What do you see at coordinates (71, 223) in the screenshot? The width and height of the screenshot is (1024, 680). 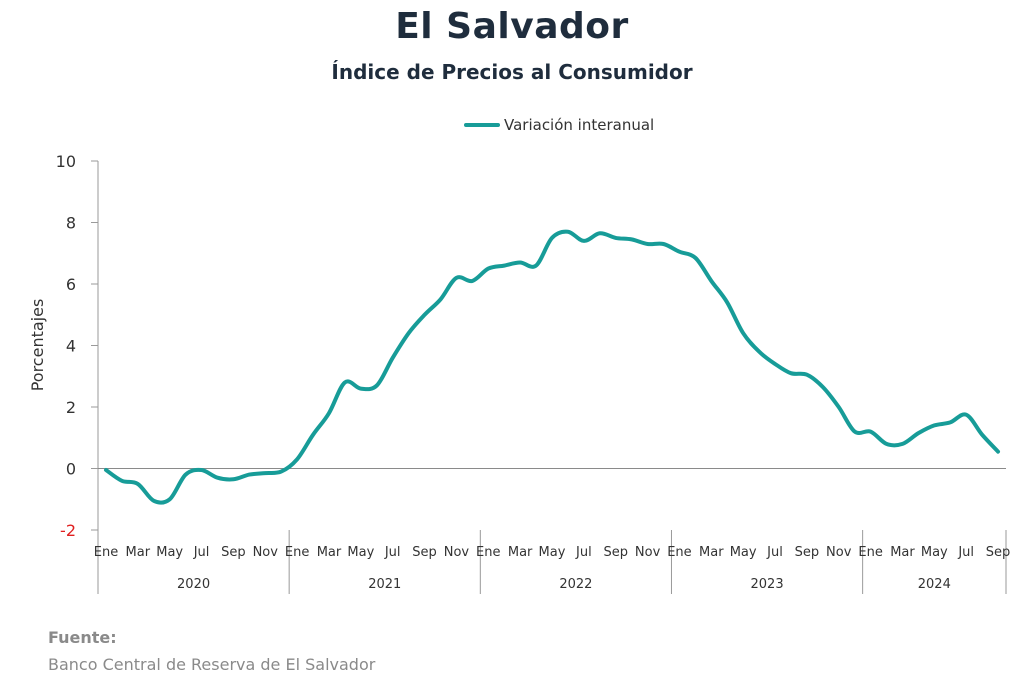 I see `y-tick-label: 8` at bounding box center [71, 223].